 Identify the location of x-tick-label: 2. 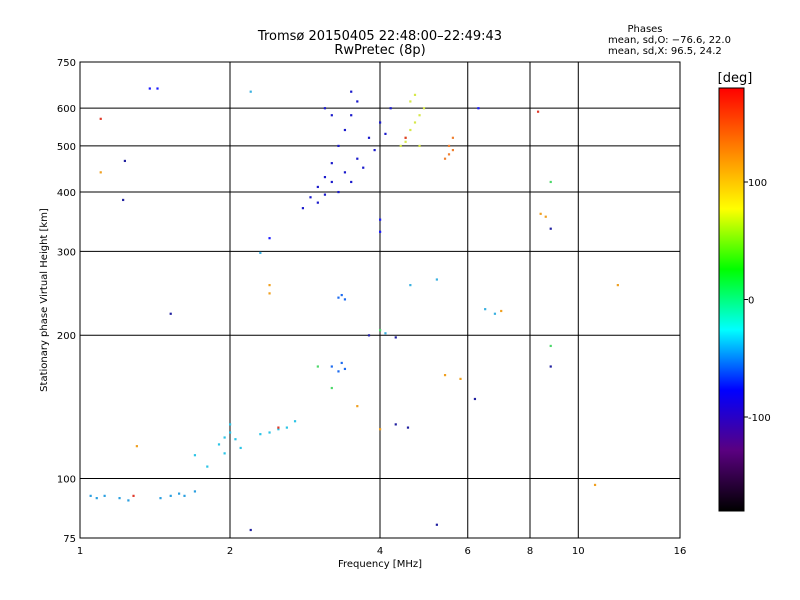
(230, 551).